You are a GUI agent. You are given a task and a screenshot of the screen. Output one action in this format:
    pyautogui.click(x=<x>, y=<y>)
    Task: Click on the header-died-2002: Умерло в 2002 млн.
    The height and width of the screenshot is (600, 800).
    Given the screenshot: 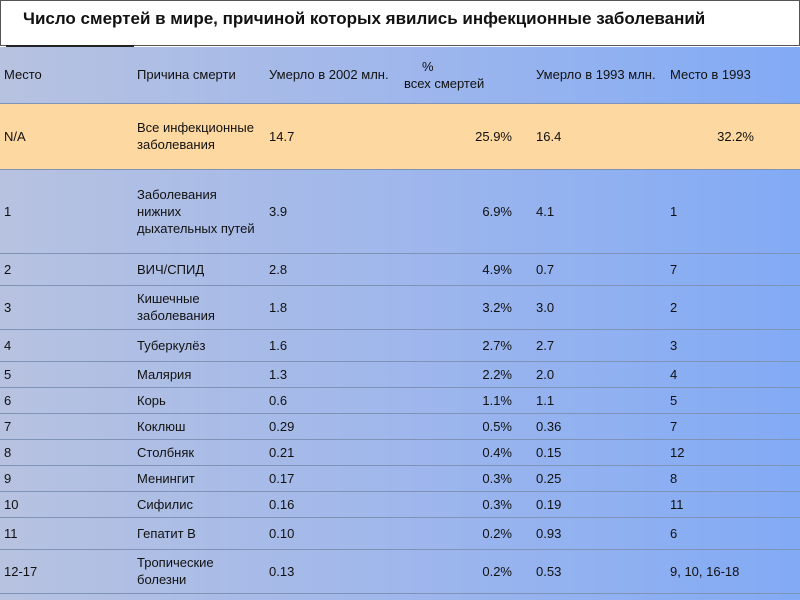 What is the action you would take?
    pyautogui.click(x=332, y=75)
    